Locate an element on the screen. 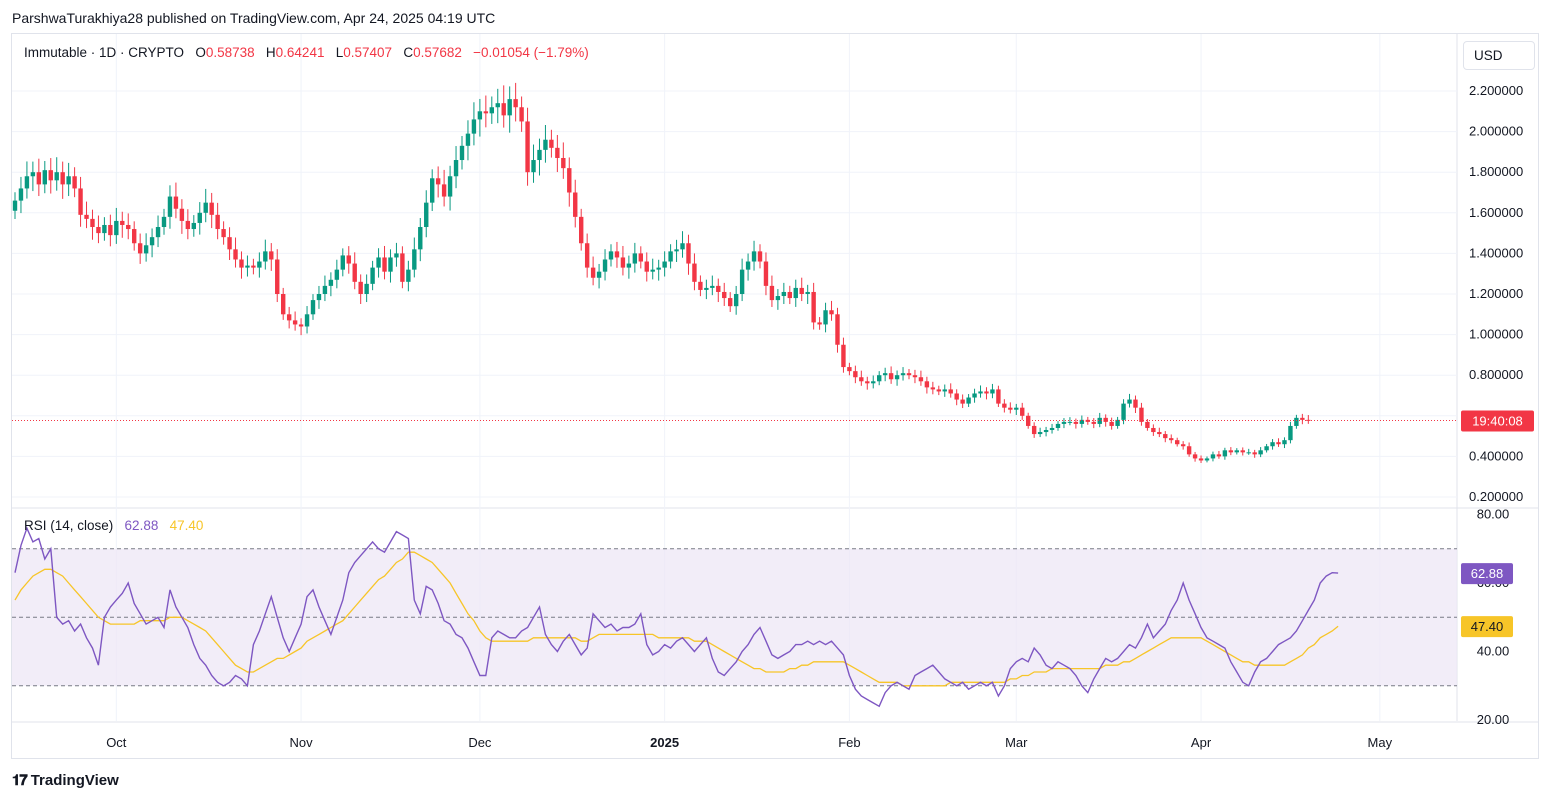 The height and width of the screenshot is (803, 1553). symbol-name: Immutable · 1D · CRYPTO is located at coordinates (104, 52).